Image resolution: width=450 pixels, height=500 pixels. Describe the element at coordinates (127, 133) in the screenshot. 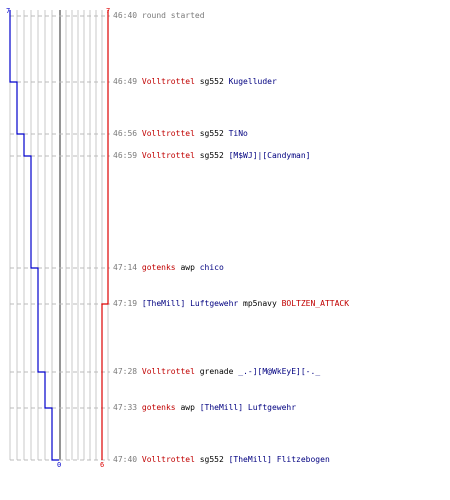

I see `event-time: 46:56` at that location.